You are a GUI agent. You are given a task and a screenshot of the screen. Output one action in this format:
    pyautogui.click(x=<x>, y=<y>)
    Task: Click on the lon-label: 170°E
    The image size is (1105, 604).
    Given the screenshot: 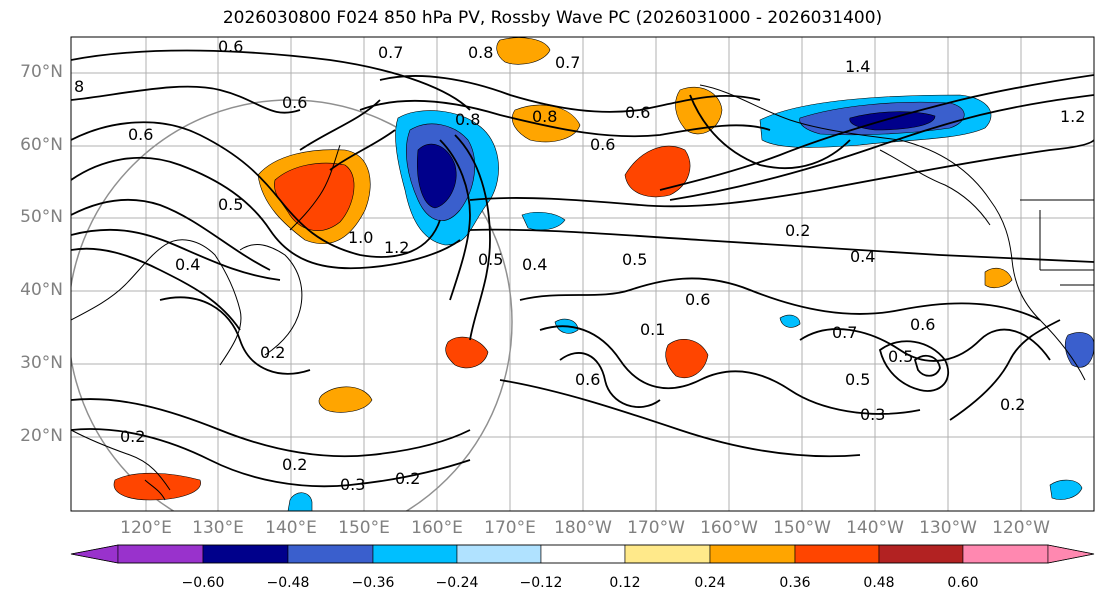 What is the action you would take?
    pyautogui.click(x=510, y=528)
    